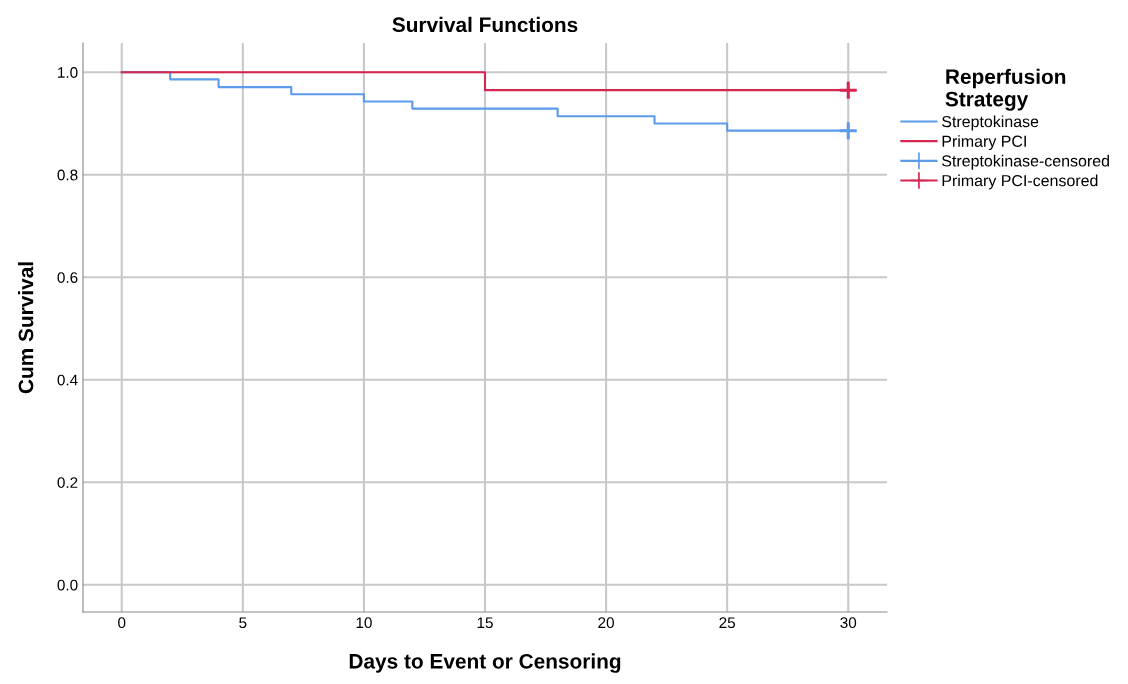 This screenshot has width=1128, height=684. Describe the element at coordinates (1005, 89) in the screenshot. I see `legend-title: Reperfusion Strategy` at that location.